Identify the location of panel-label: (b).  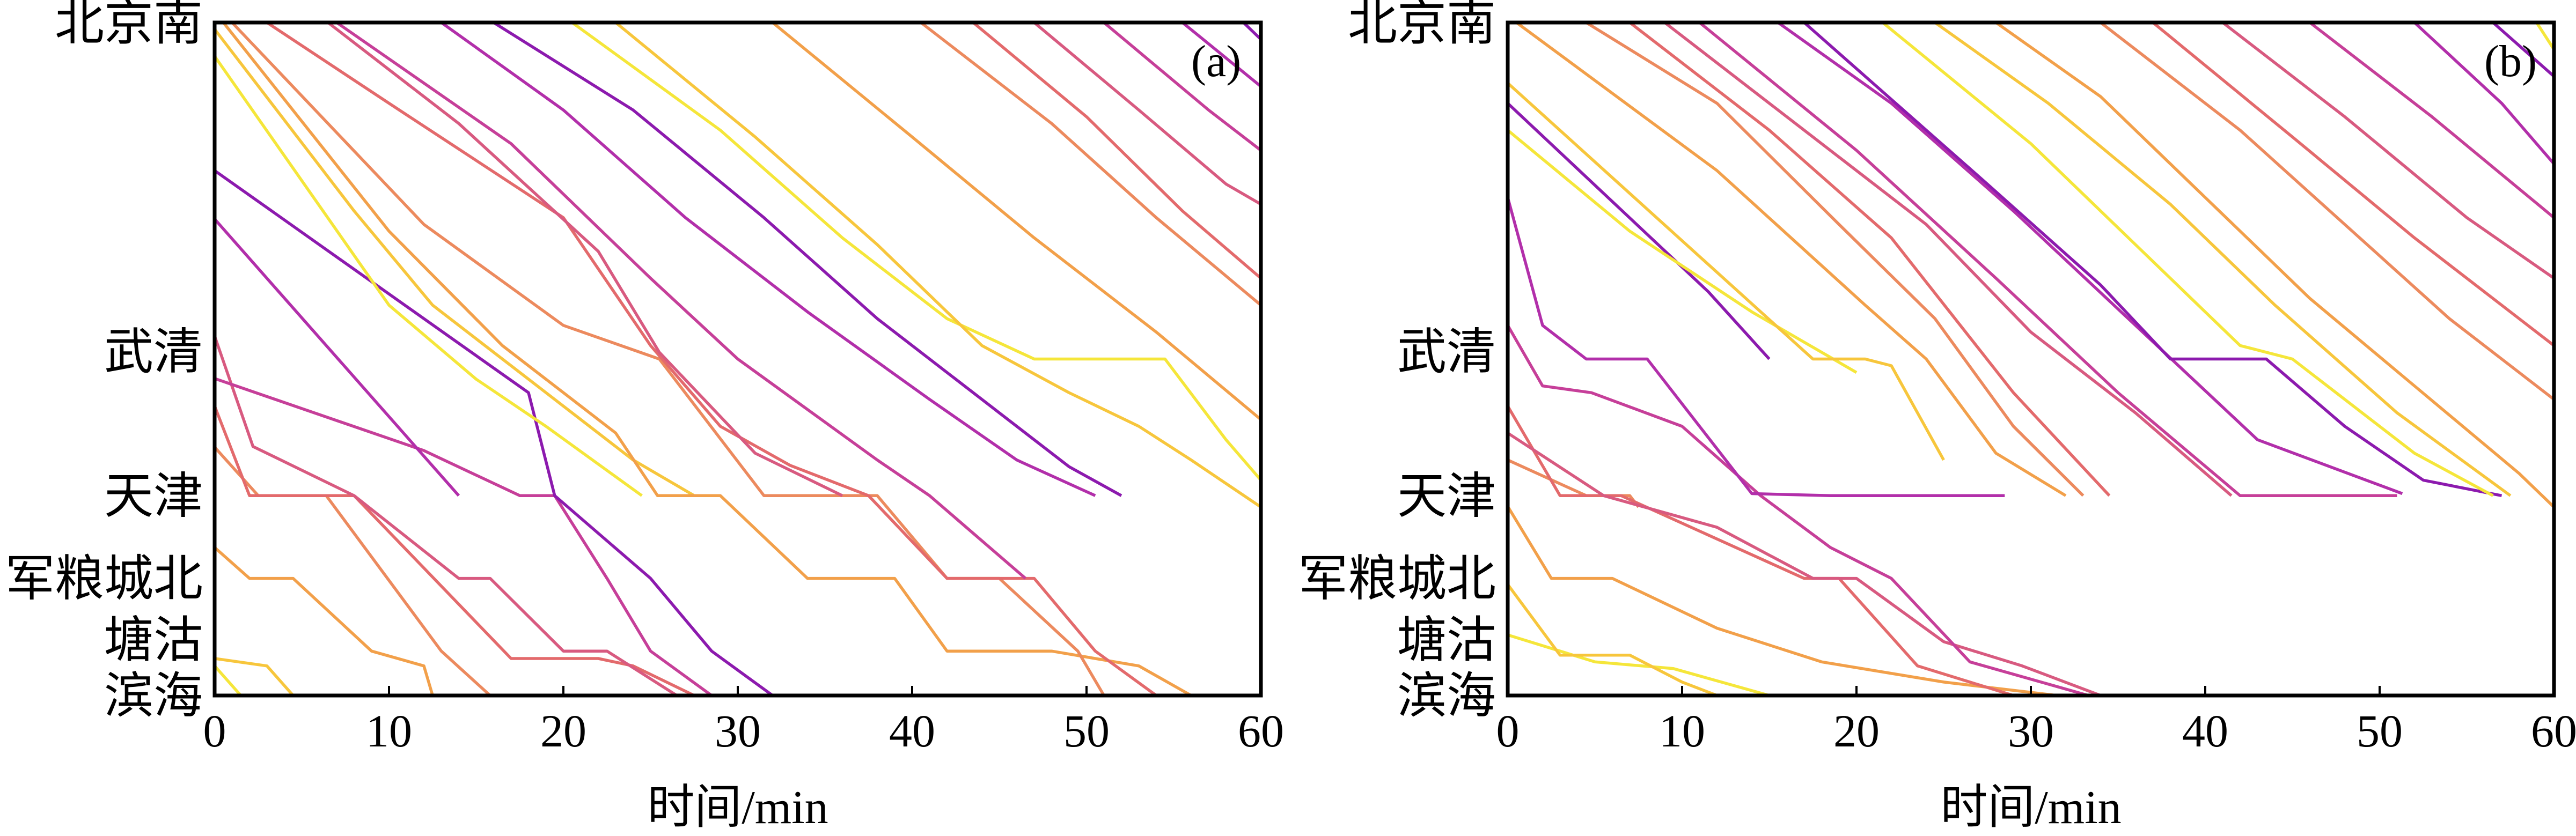
(2510, 61).